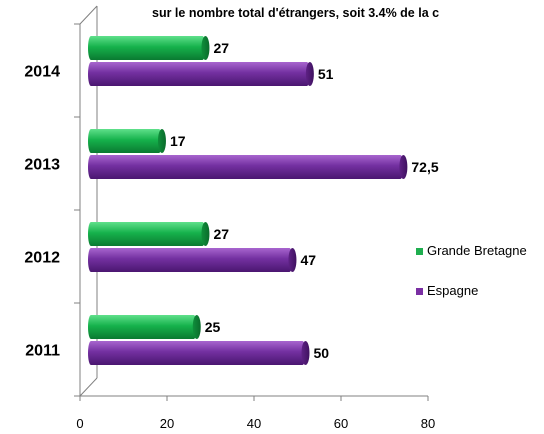  What do you see at coordinates (147, 234) in the screenshot?
I see `bar-grande-bretagne-2012` at bounding box center [147, 234].